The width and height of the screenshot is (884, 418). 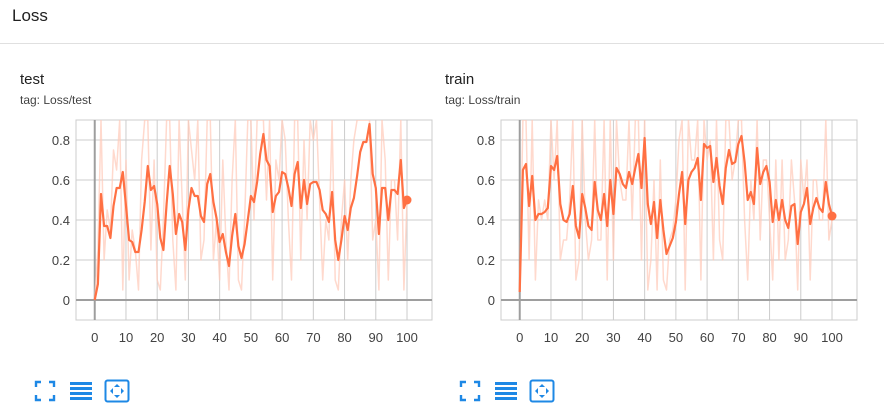 I want to click on card-title: test, so click(x=32, y=79).